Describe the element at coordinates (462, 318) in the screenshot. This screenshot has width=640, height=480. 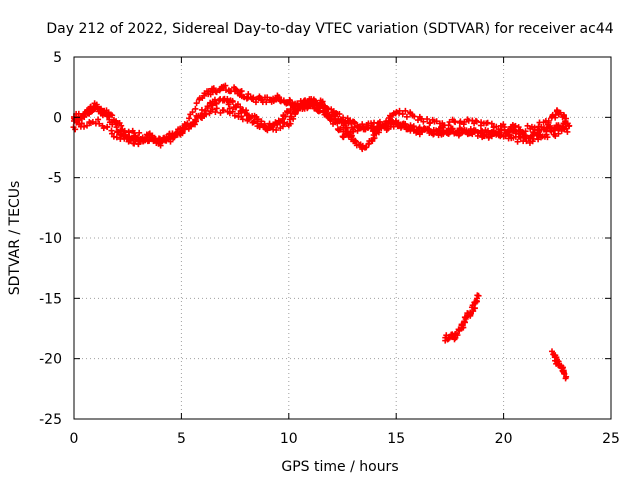
I see `series-segment-18h` at that location.